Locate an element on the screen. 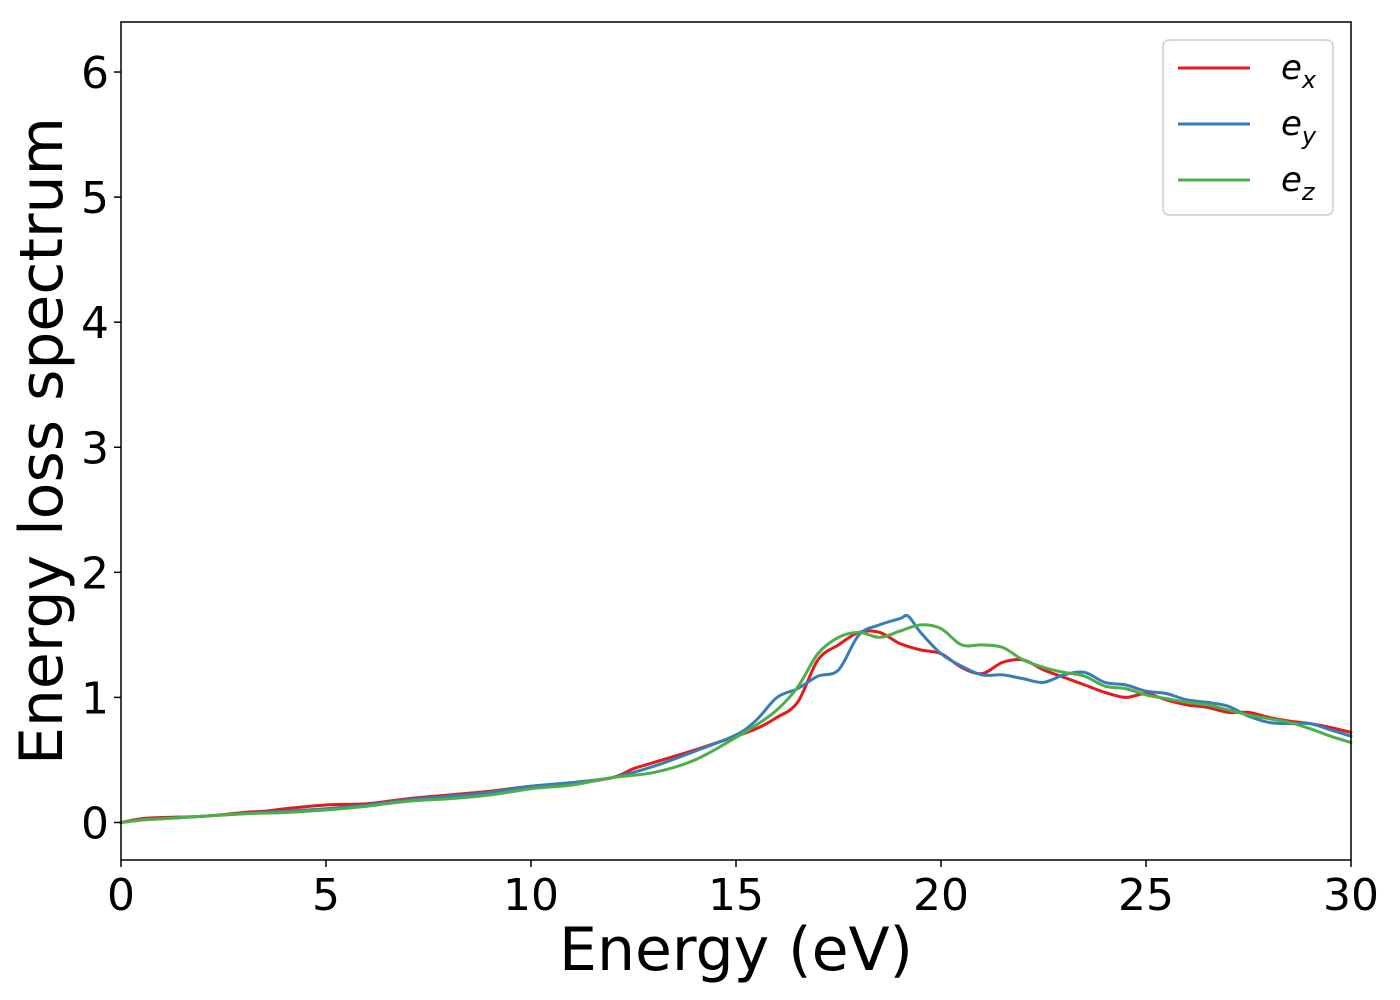 The image size is (1400, 1000). x-tick-label: 20 is located at coordinates (941, 895).